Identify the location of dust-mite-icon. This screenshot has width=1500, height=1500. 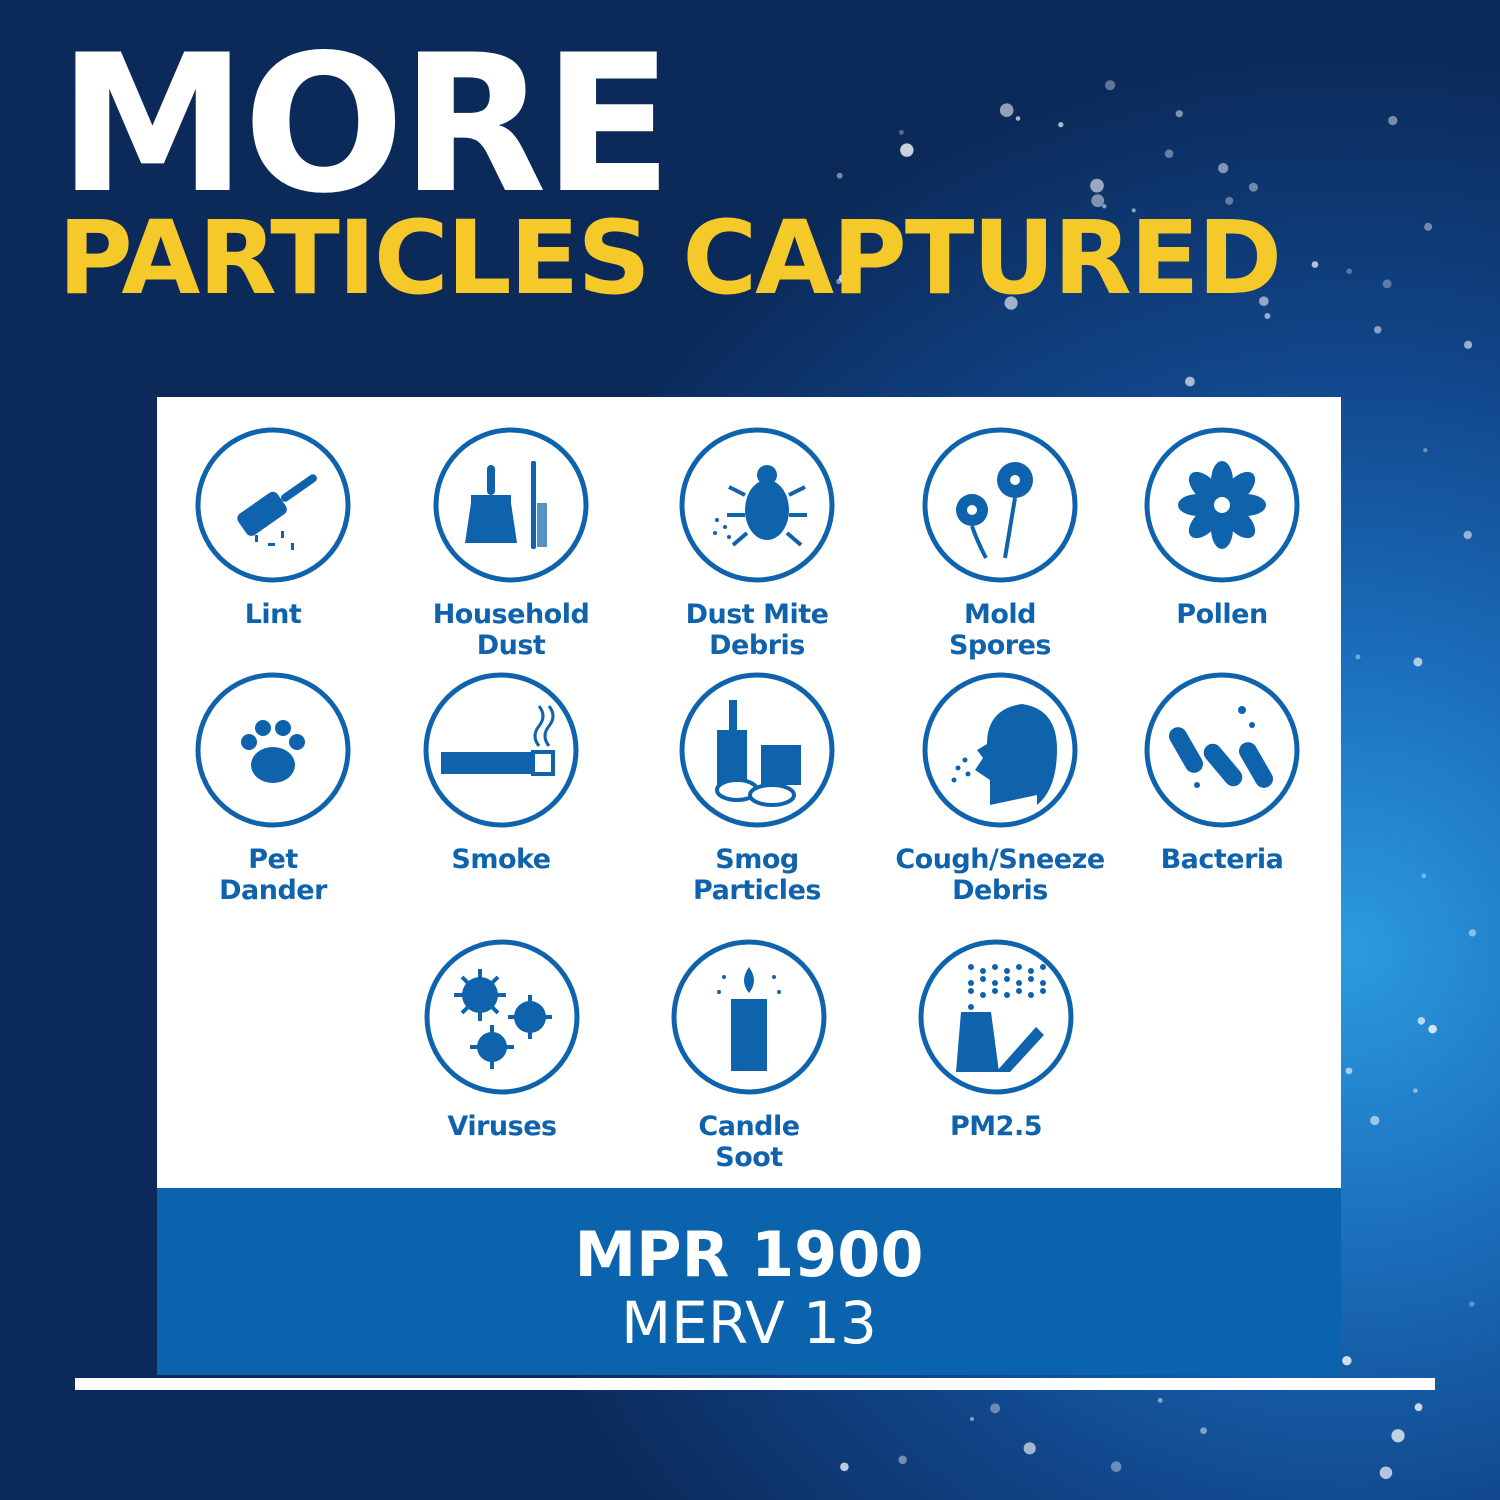
(757, 505).